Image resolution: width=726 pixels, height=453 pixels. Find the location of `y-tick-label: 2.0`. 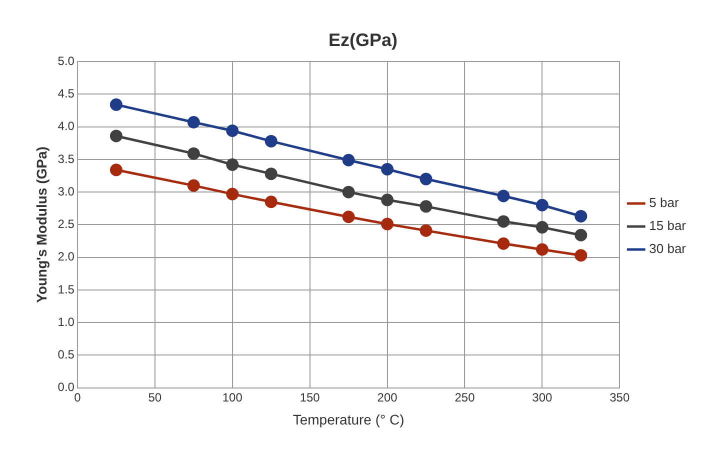

y-tick-label: 2.0 is located at coordinates (66, 257).